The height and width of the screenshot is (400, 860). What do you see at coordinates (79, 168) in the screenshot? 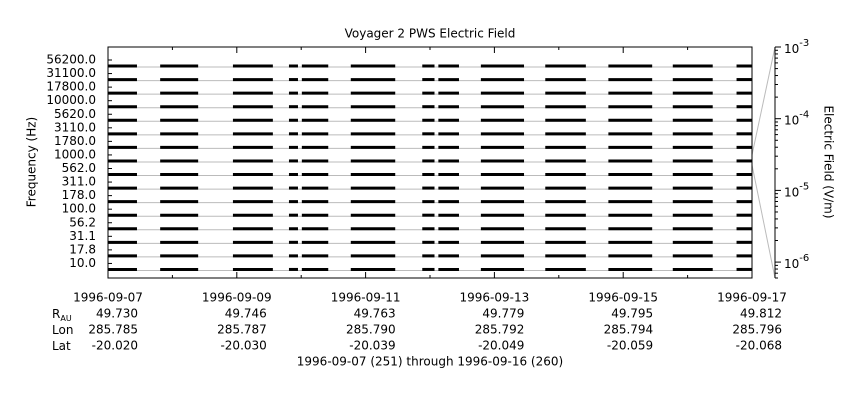
I see `y-tick-label: 562.0` at bounding box center [79, 168].